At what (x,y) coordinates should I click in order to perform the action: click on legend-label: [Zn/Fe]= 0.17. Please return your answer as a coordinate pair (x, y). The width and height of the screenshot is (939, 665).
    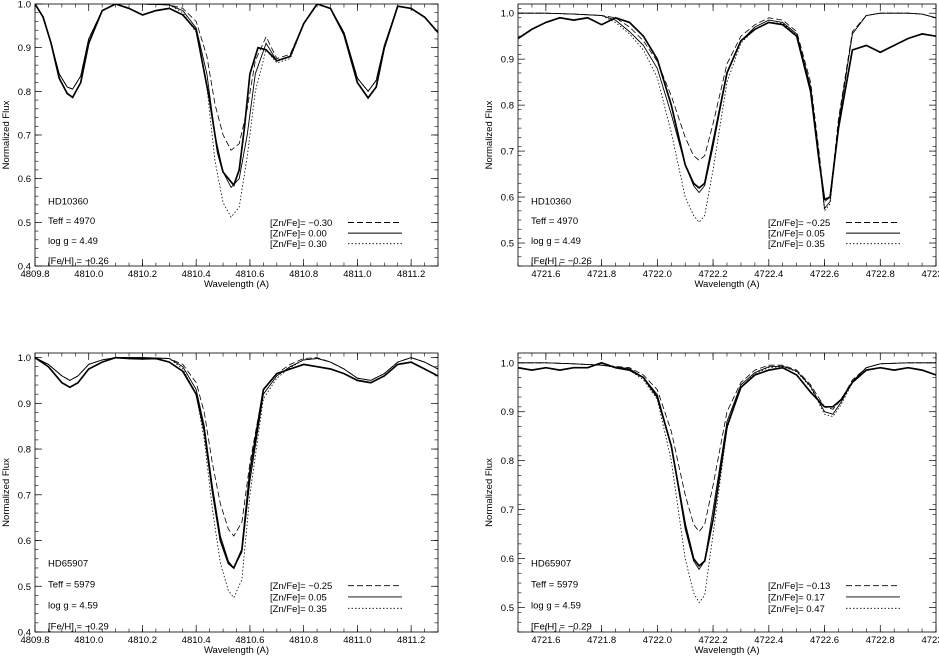
    Looking at the image, I should click on (796, 597).